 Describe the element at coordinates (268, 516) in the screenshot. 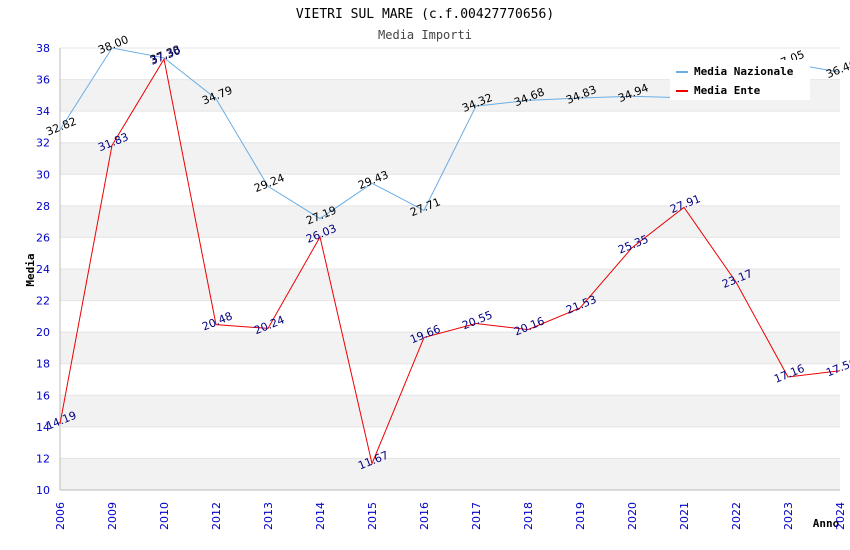

I see `x-tick-label: 2013` at that location.